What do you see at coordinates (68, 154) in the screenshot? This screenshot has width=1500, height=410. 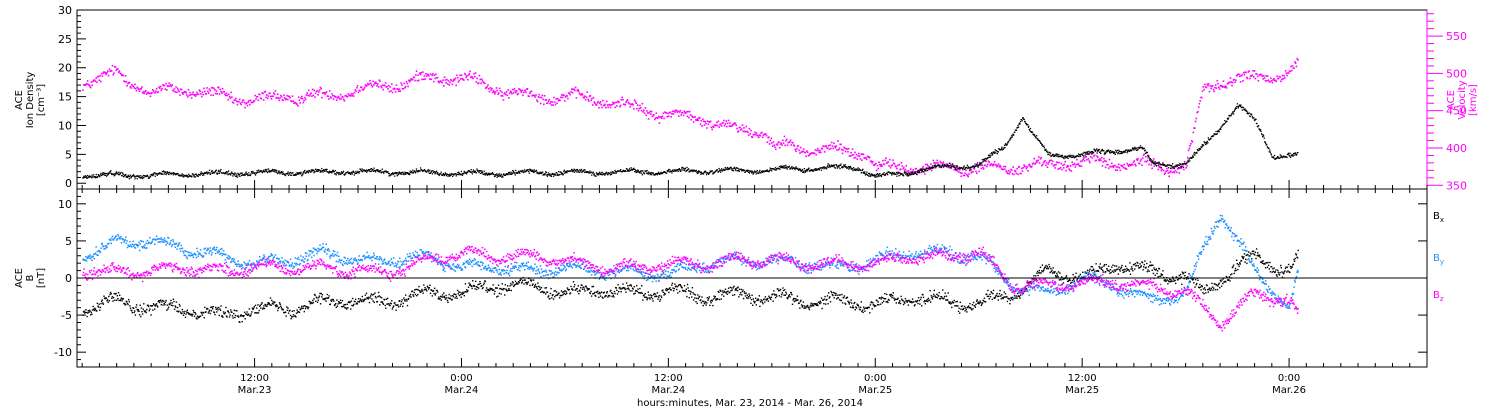 I see `density-tick-label: 5` at bounding box center [68, 154].